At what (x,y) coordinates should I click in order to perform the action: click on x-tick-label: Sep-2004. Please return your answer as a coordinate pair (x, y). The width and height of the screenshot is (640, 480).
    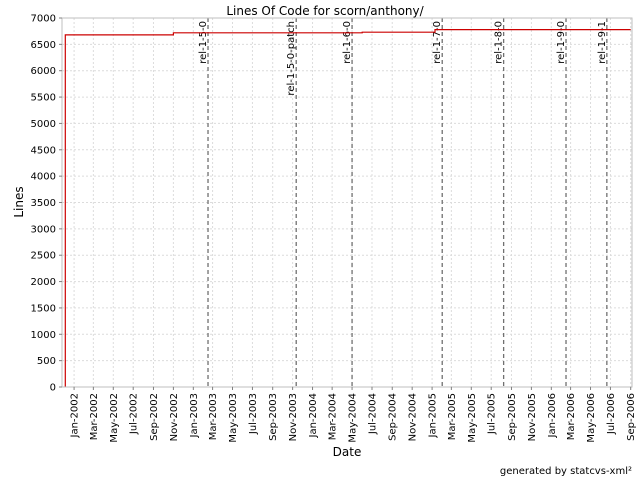
    Looking at the image, I should click on (393, 417).